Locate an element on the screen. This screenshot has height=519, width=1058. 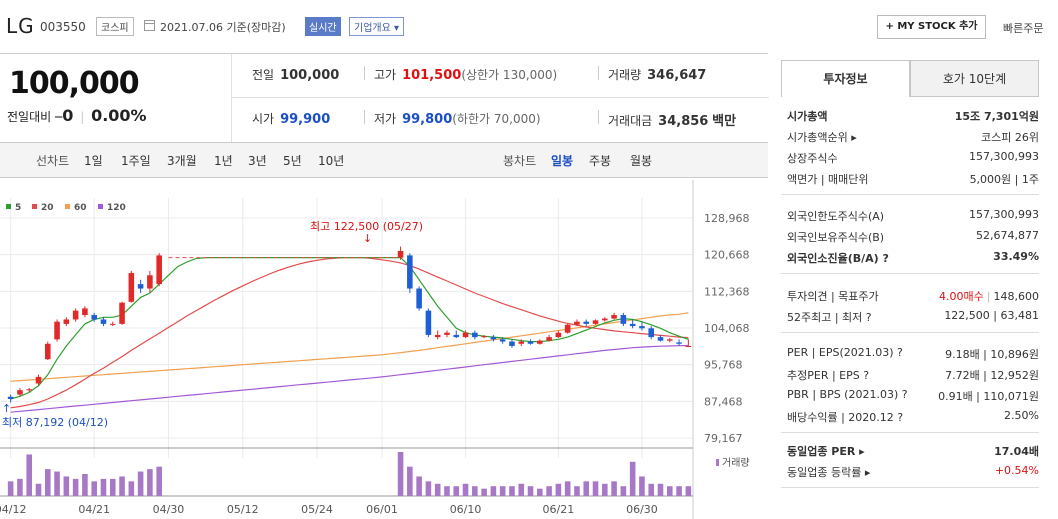
low-label: 저가 is located at coordinates (385, 119).